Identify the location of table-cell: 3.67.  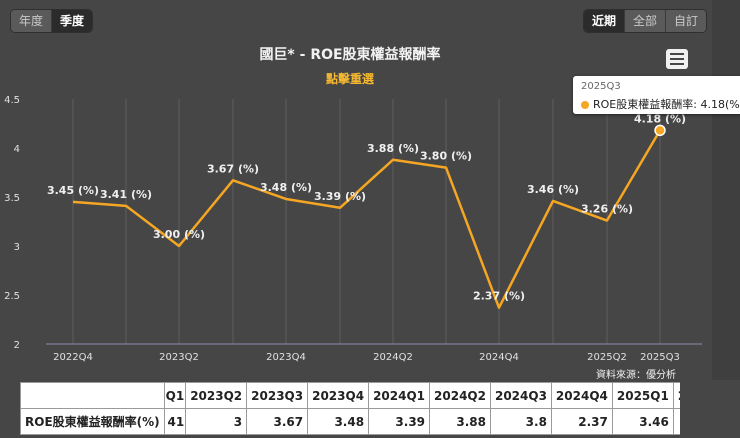
(277, 421).